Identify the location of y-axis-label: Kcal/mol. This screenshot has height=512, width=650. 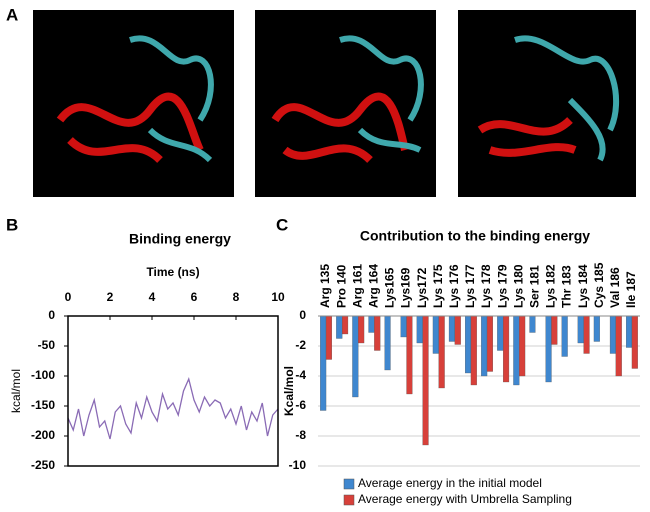
(289, 391).